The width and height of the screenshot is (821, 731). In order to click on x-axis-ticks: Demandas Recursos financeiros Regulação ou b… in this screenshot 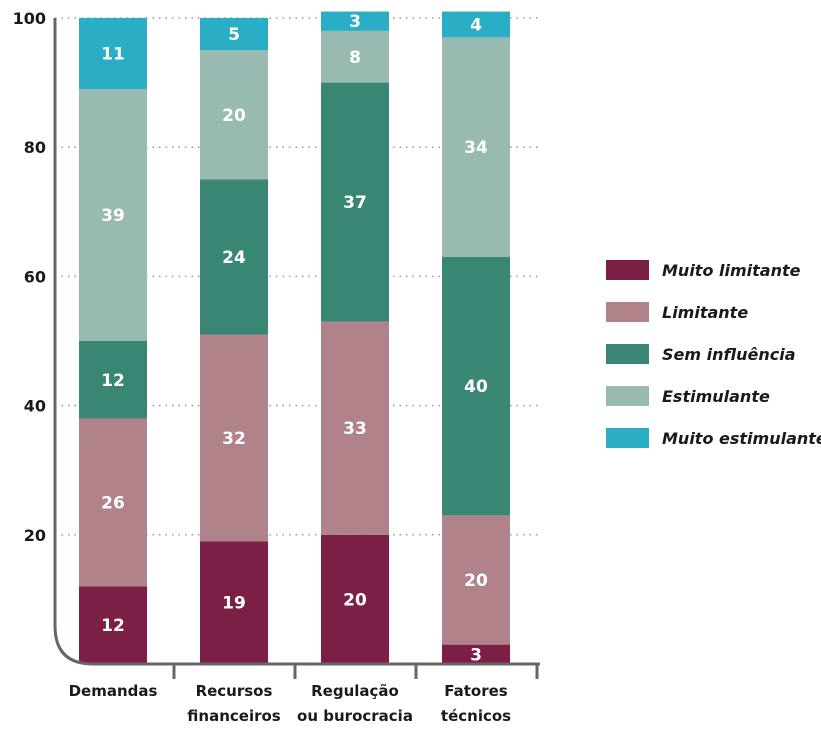, I will do `click(290, 703)`.